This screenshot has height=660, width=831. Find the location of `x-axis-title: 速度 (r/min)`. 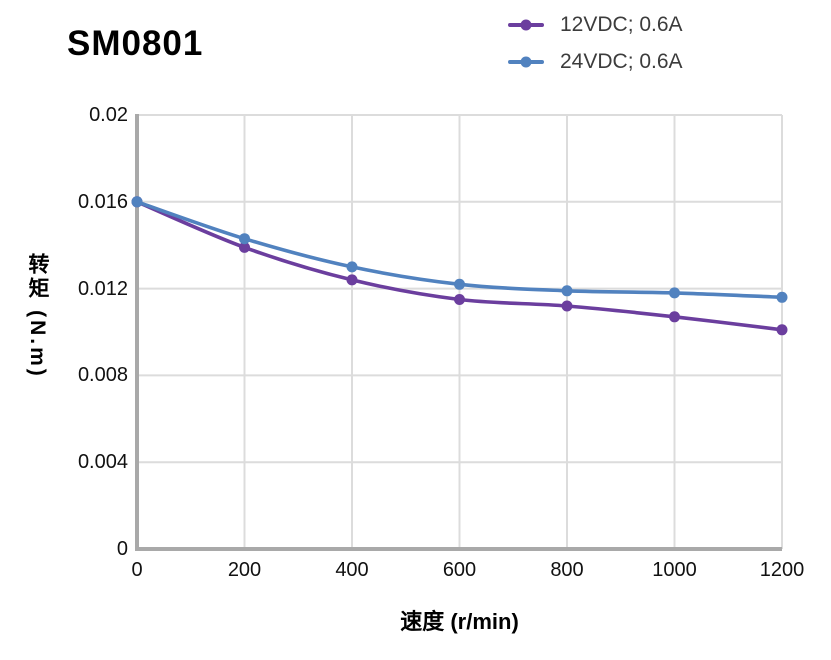

x-axis-title: 速度 (r/min) is located at coordinates (459, 621).